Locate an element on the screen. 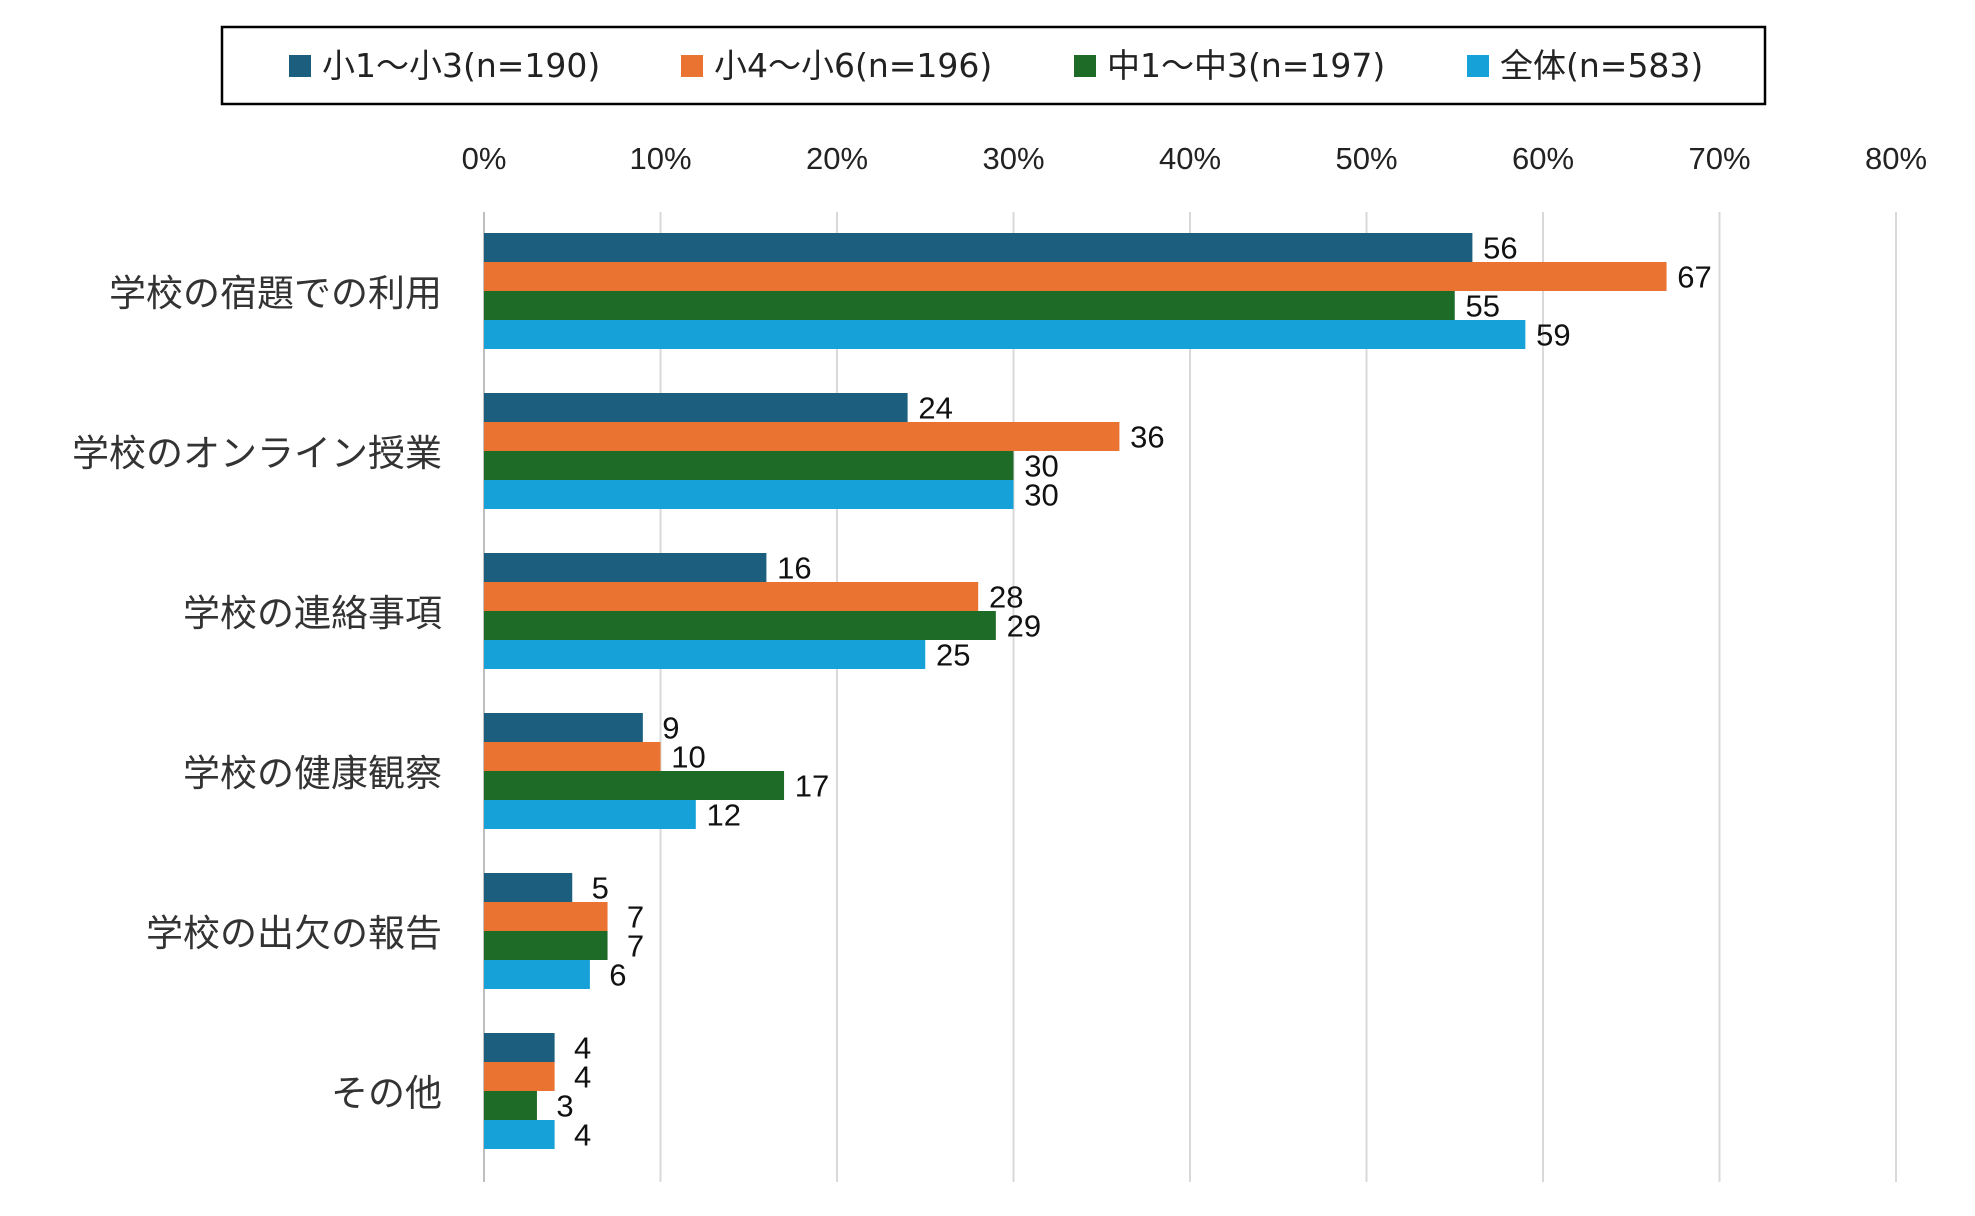  category-label: 学校の健康観察 is located at coordinates (312, 773).